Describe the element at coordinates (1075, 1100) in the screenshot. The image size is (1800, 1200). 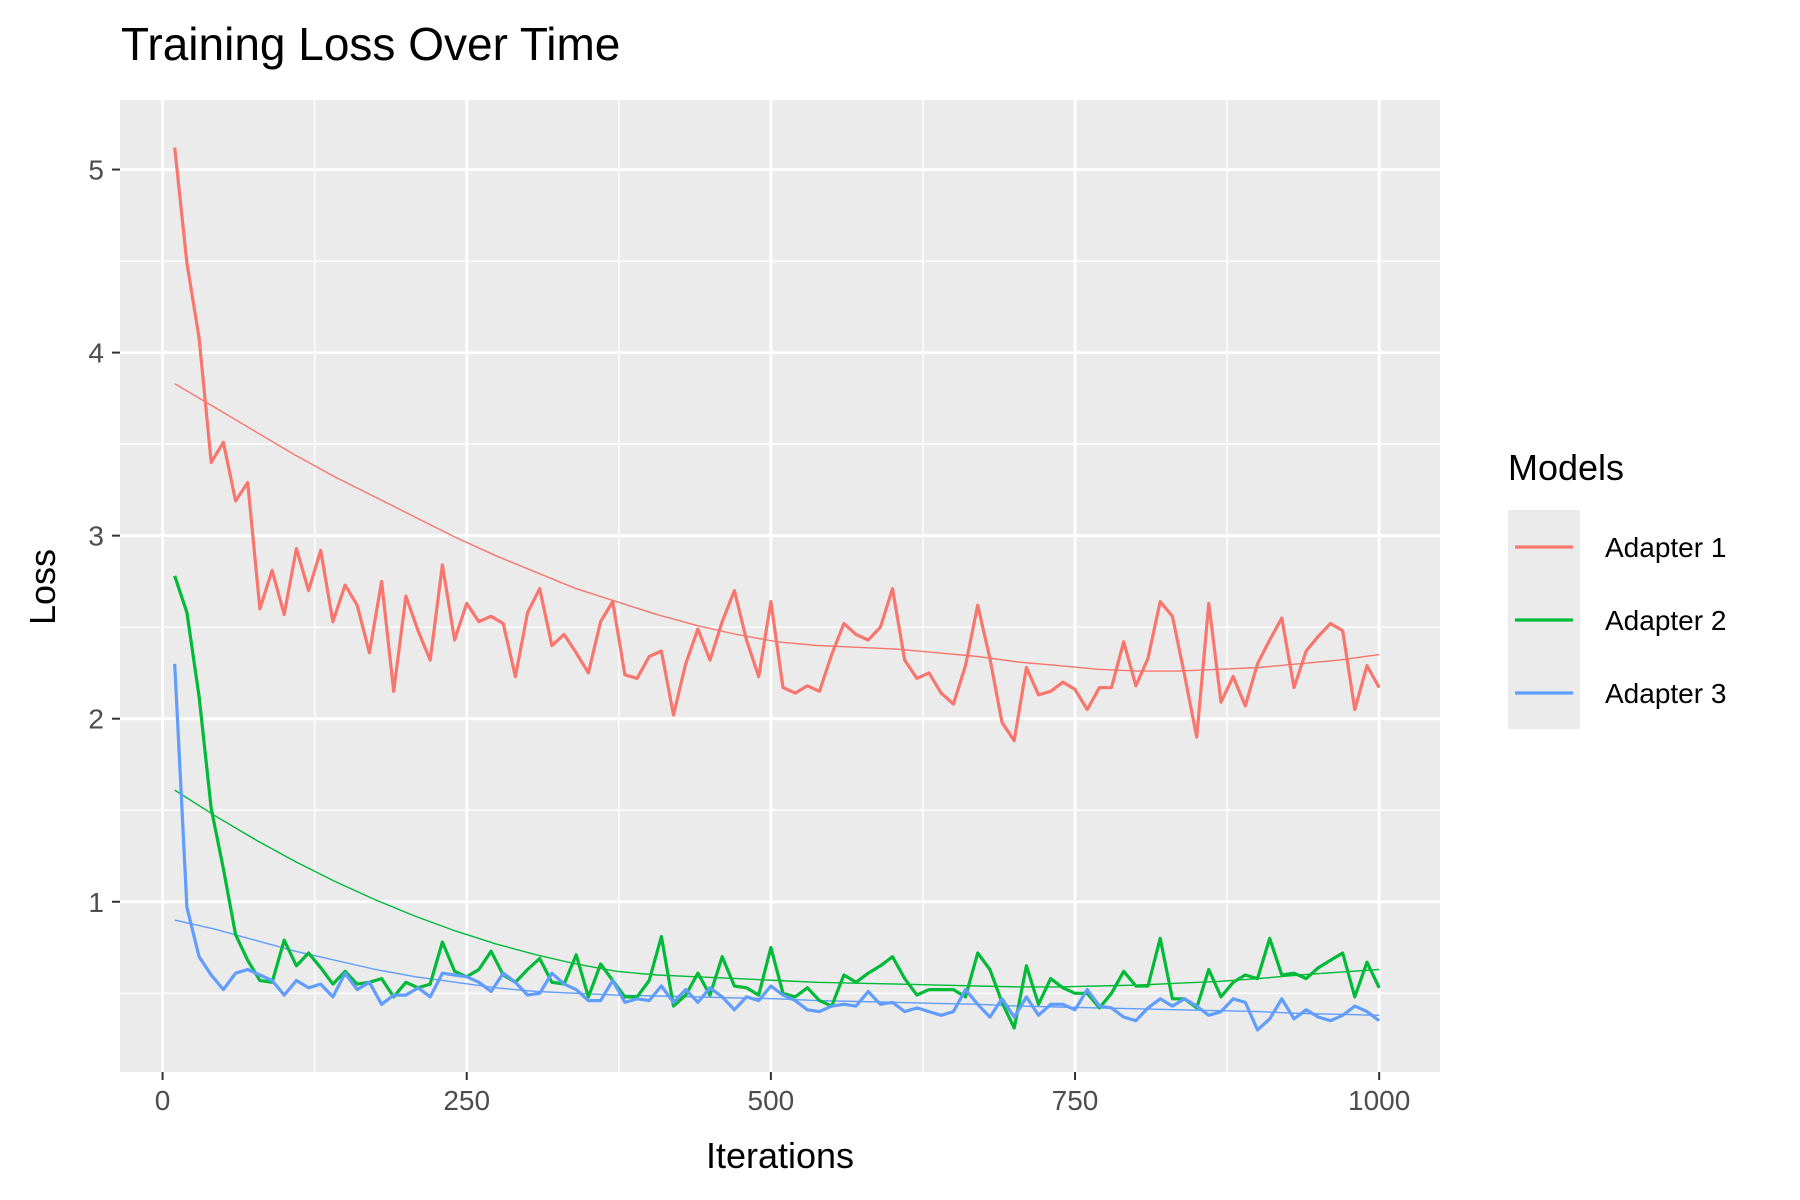
I see `x-tick-label: 750` at that location.